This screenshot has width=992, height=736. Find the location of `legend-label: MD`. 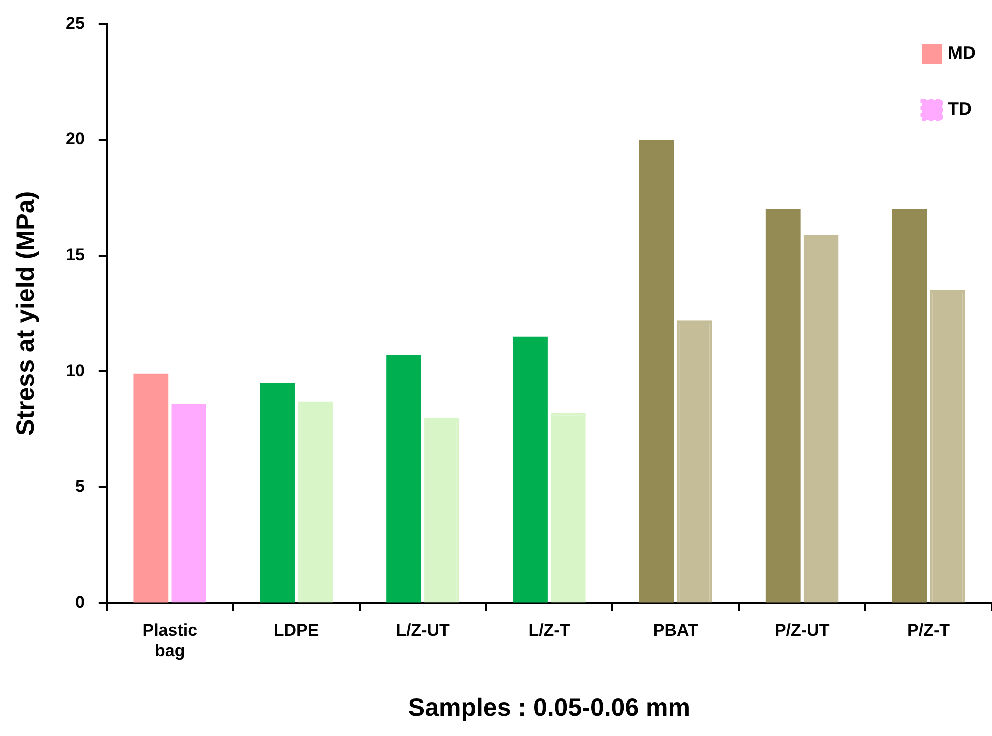

legend-label: MD is located at coordinates (962, 53).